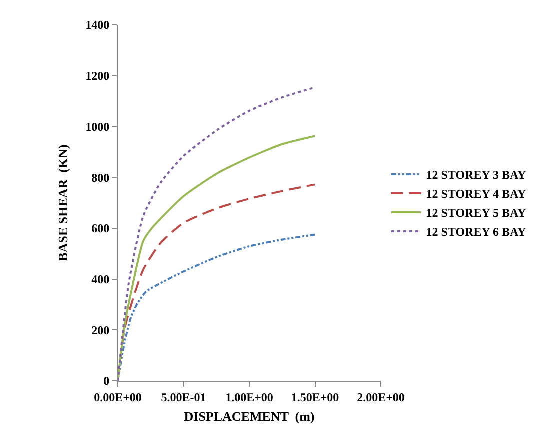 The image size is (544, 439). Describe the element at coordinates (98, 127) in the screenshot. I see `y-tick-label: 1000` at that location.